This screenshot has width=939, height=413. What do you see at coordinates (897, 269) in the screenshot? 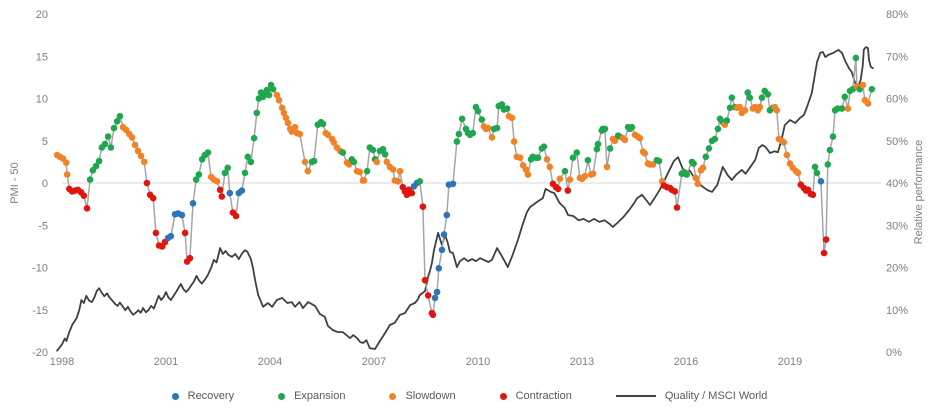
I see `y-right-tick: 20%` at bounding box center [897, 269].